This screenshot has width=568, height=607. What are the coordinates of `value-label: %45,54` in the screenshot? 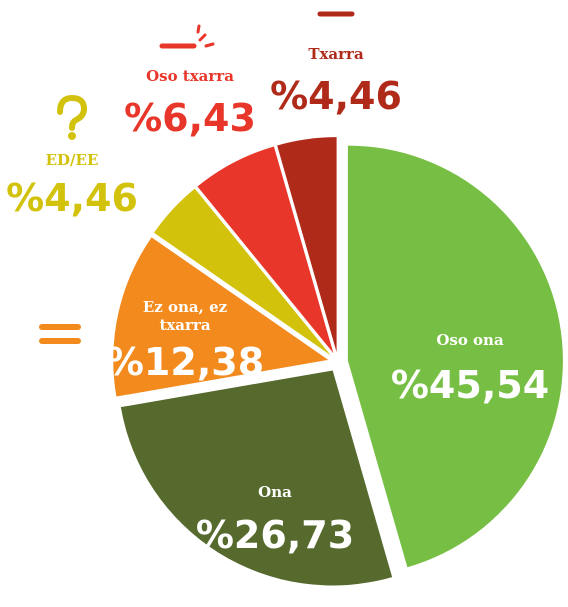 It's located at (470, 385).